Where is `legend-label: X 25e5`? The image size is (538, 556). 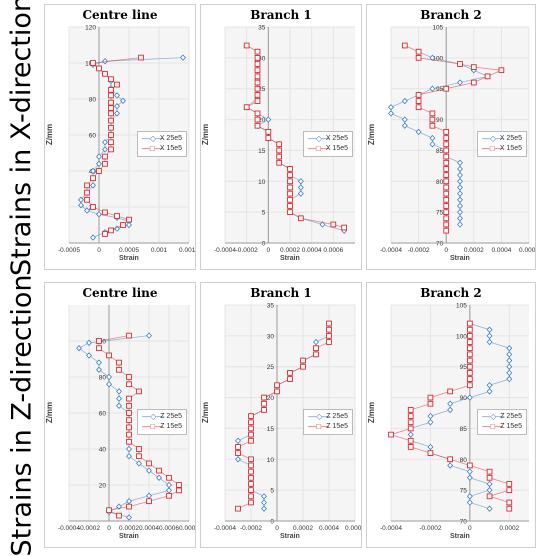
legend-label: X 25e5 is located at coordinates (170, 138).